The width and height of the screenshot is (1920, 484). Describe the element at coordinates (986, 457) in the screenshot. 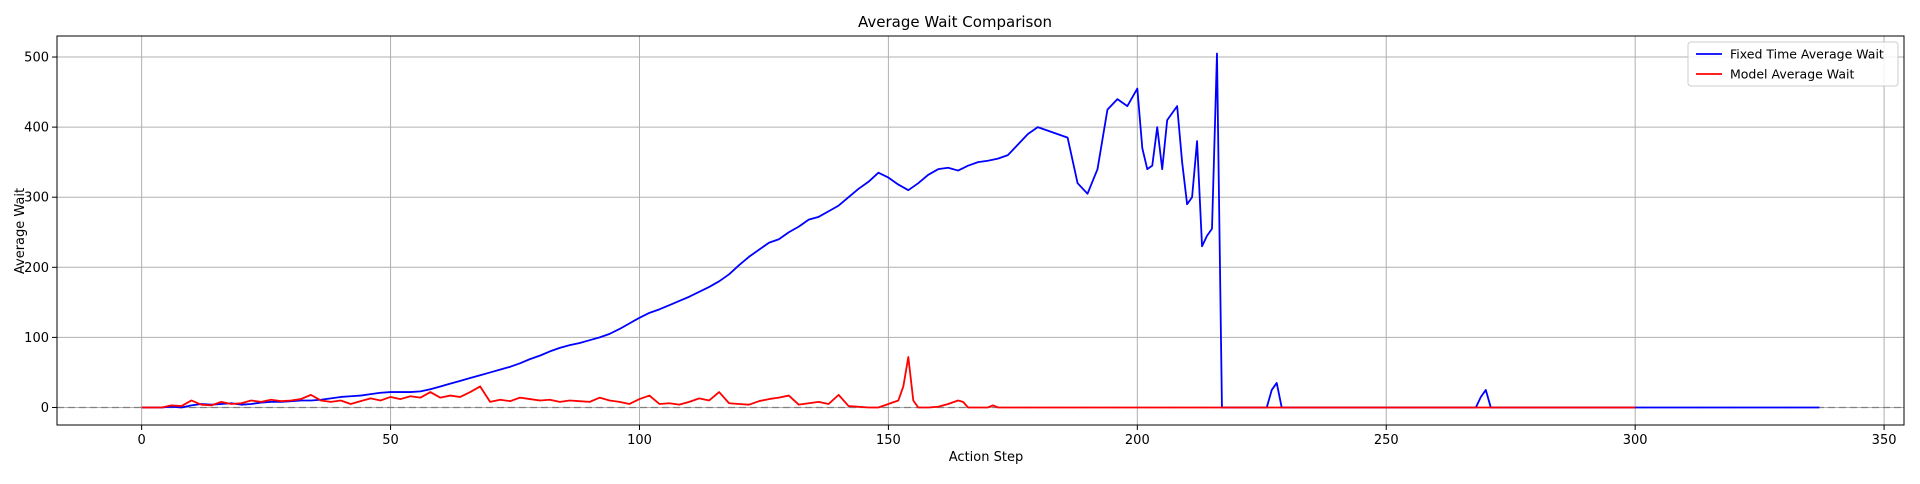

I see `x-axis-label: Action Step` at that location.